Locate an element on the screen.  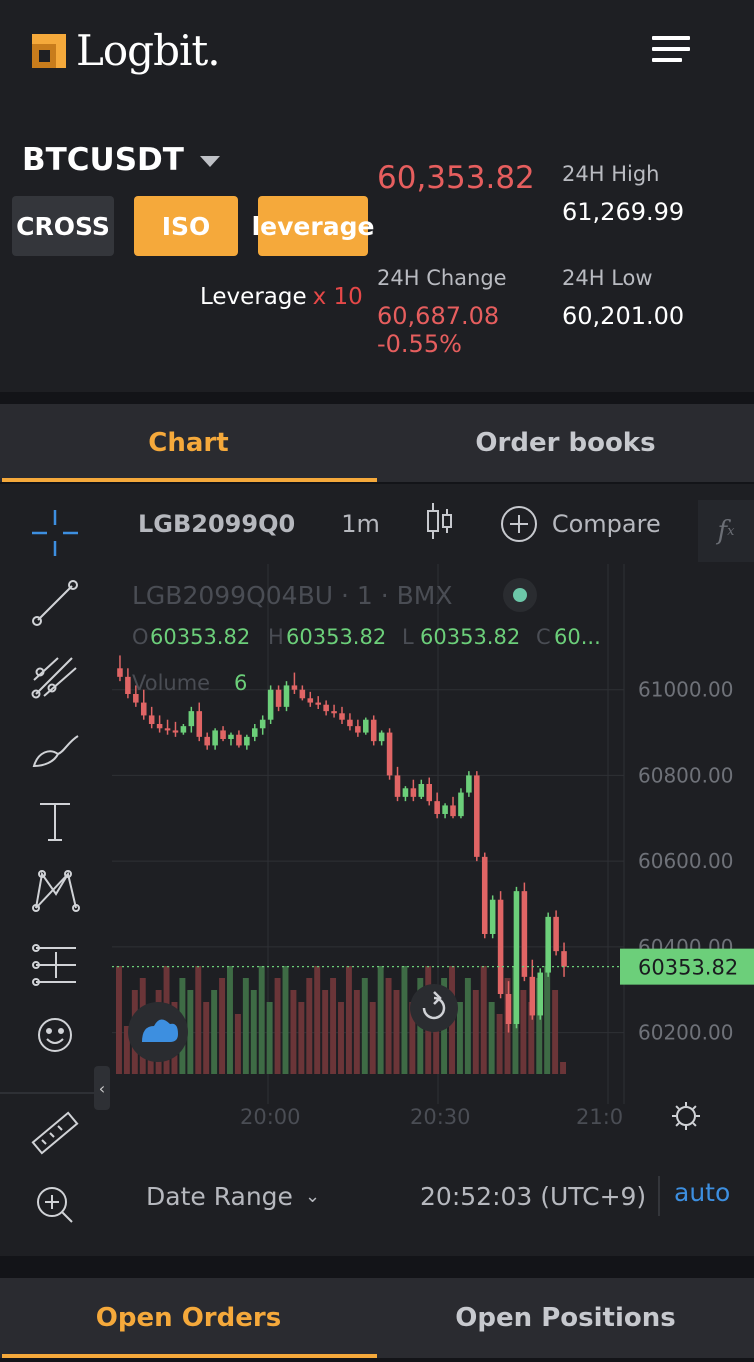
cross-button: CROSS is located at coordinates (63, 226).